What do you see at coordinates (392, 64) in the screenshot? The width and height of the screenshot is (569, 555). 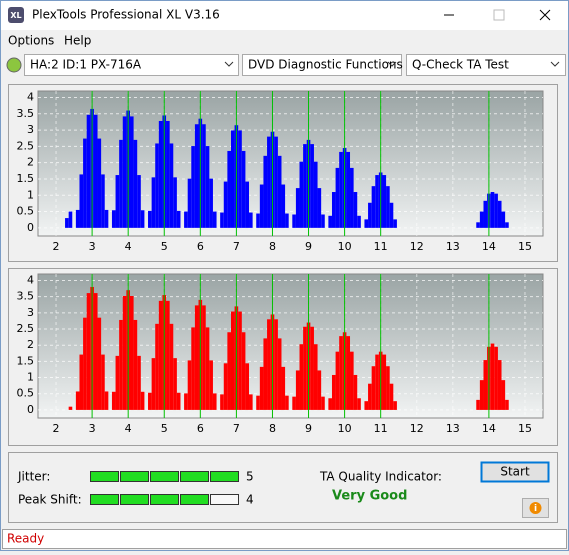 I see `dropdown-arrow` at bounding box center [392, 64].